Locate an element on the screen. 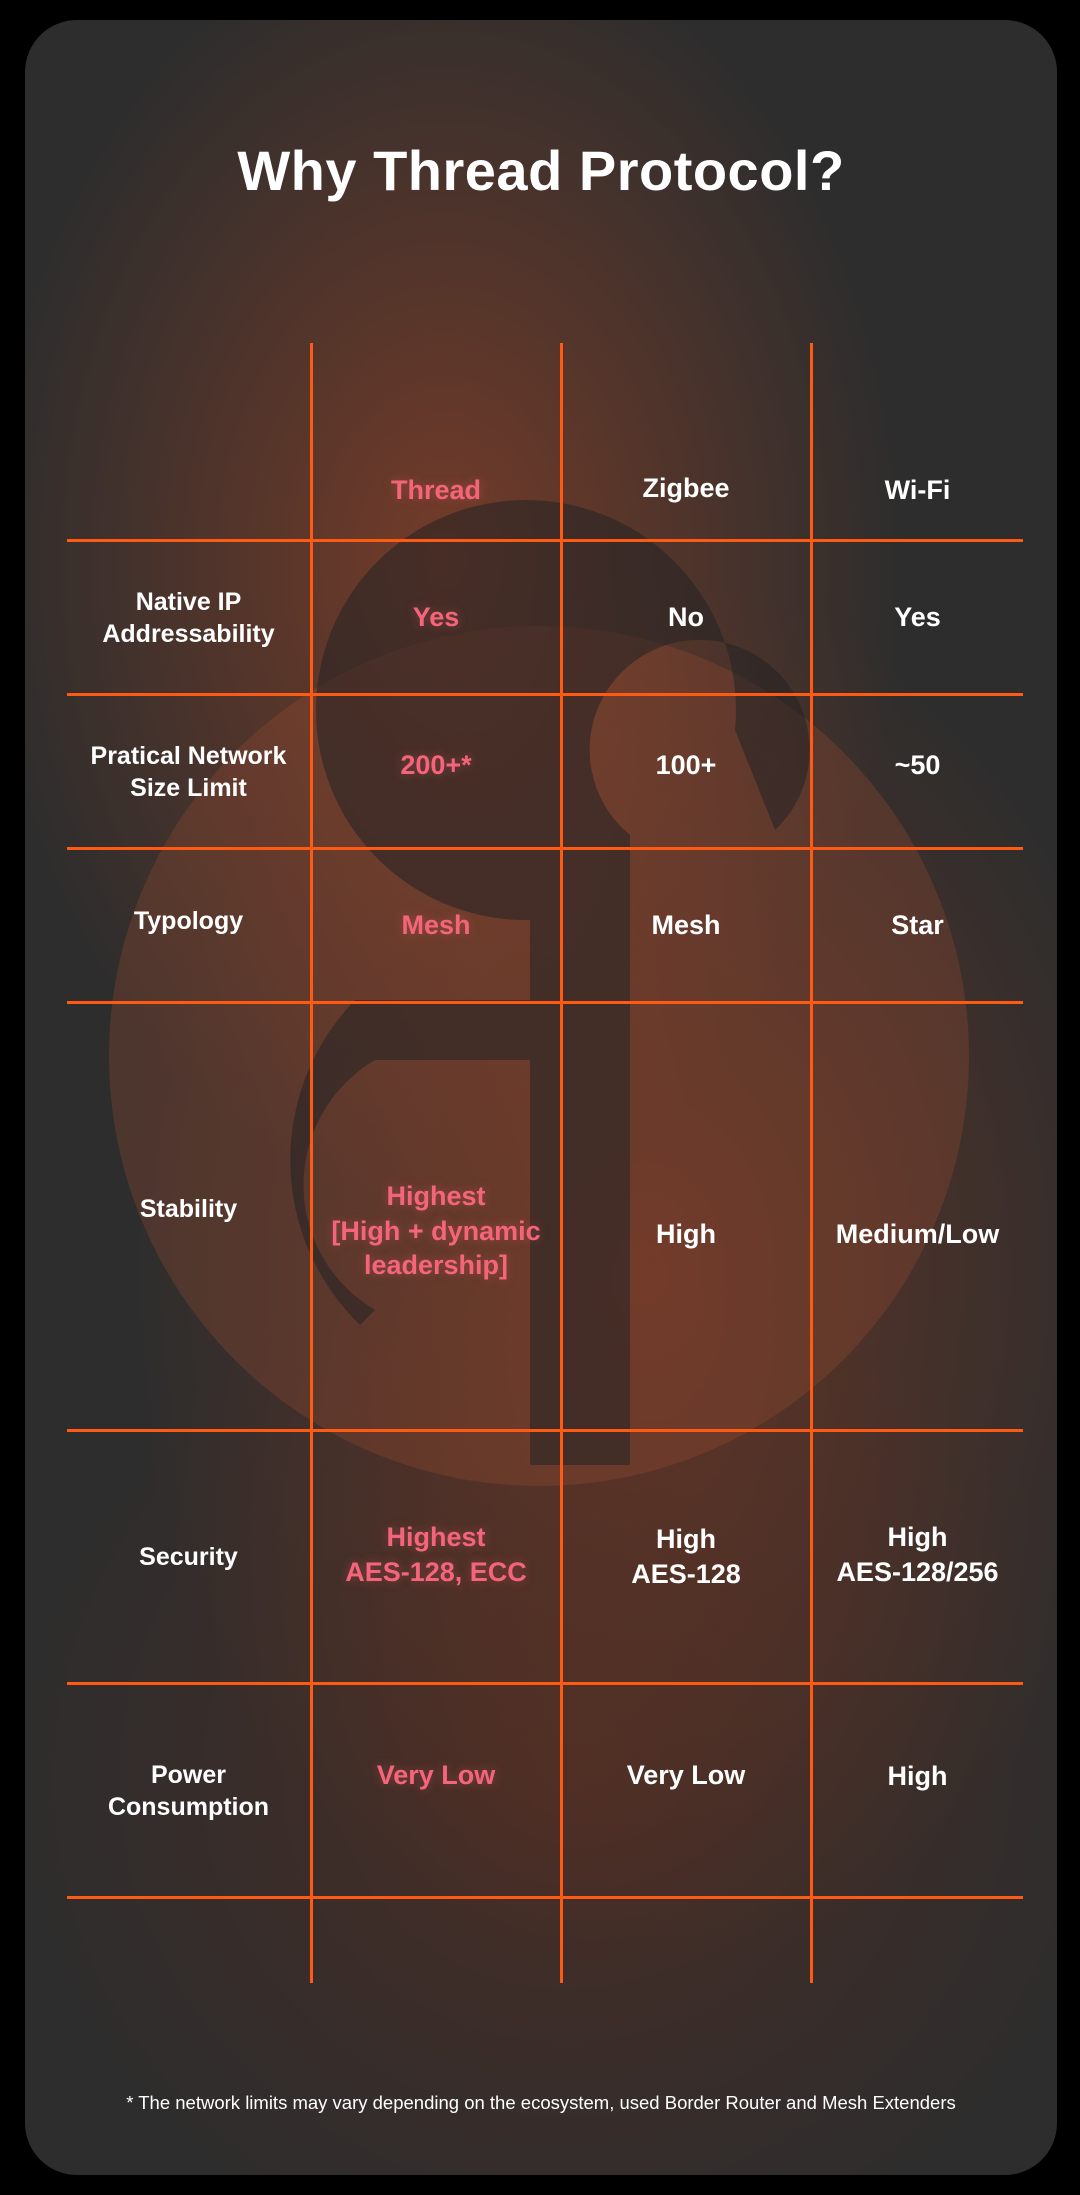 This screenshot has width=1080, height=2195. cell-thread-stability: Highest [High + dynamic leadership] is located at coordinates (436, 1231).